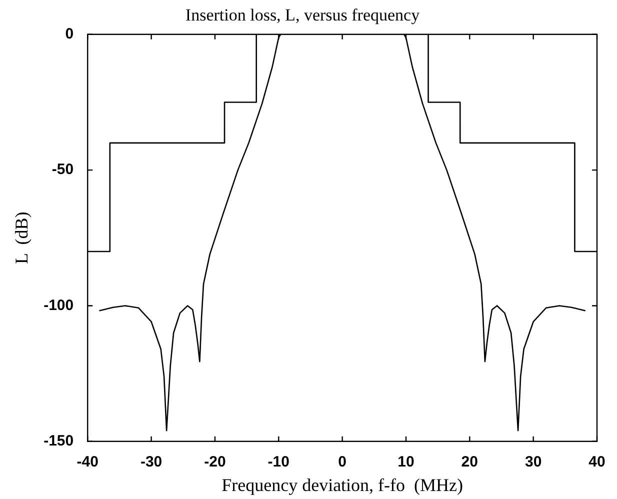 Image resolution: width=617 pixels, height=499 pixels. I want to click on y-tick-label: 0, so click(69, 34).